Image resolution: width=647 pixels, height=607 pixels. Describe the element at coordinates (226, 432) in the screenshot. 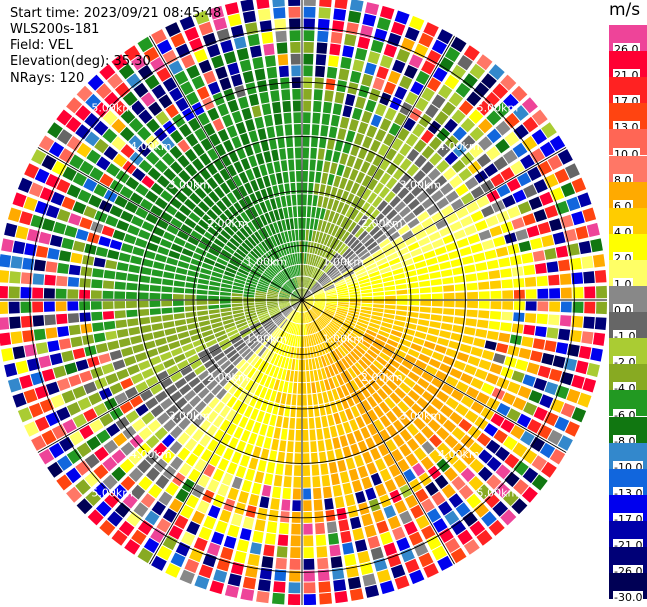

I see `azimuth-spoke` at that location.